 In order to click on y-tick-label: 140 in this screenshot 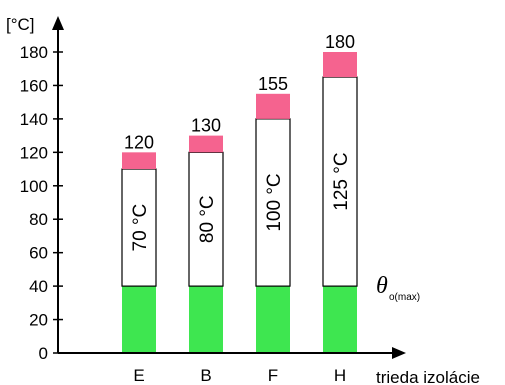, I will do `click(34, 119)`.